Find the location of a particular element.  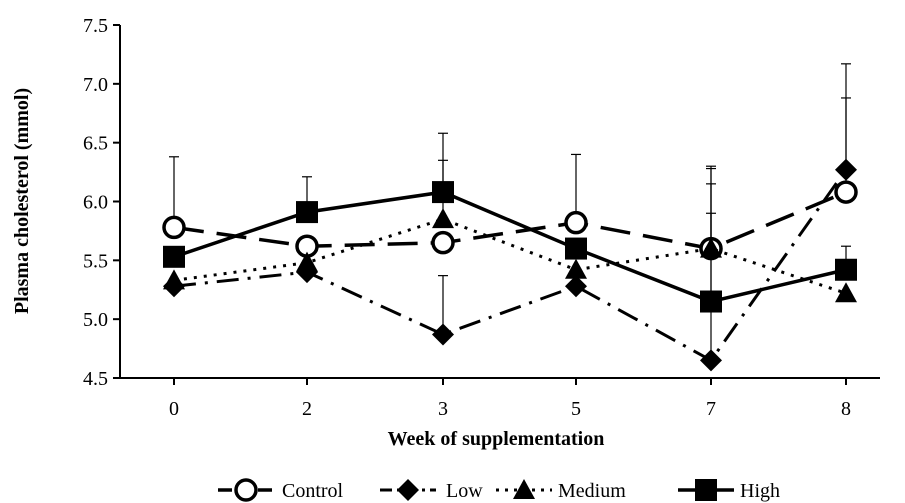

point-square-legend is located at coordinates (706, 490).